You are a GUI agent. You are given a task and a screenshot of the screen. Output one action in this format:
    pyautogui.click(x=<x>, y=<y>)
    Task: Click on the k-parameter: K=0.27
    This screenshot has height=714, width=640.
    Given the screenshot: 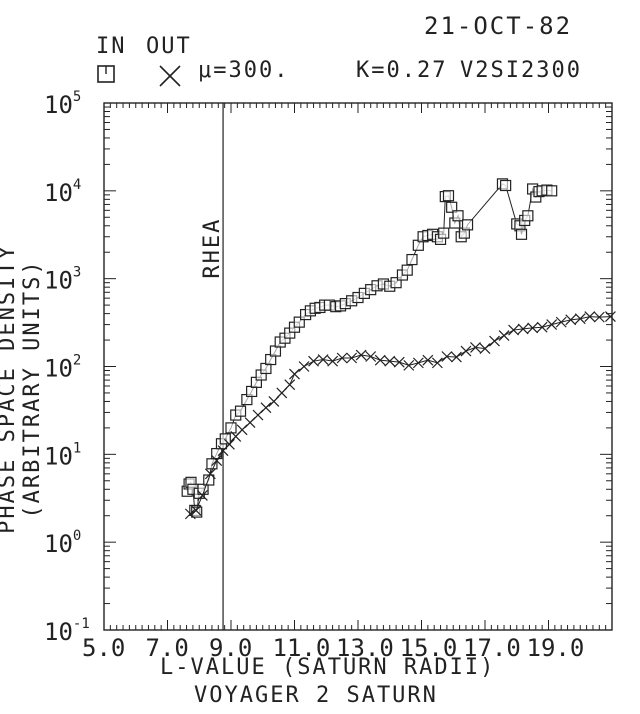 What is the action you would take?
    pyautogui.click(x=402, y=70)
    